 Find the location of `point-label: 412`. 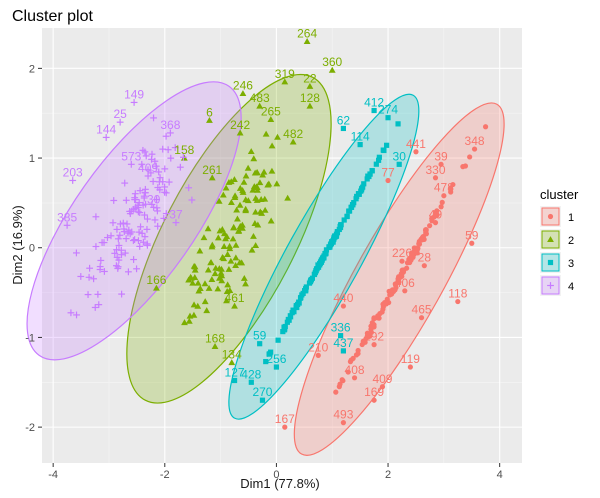

point-label: 412 is located at coordinates (374, 103).